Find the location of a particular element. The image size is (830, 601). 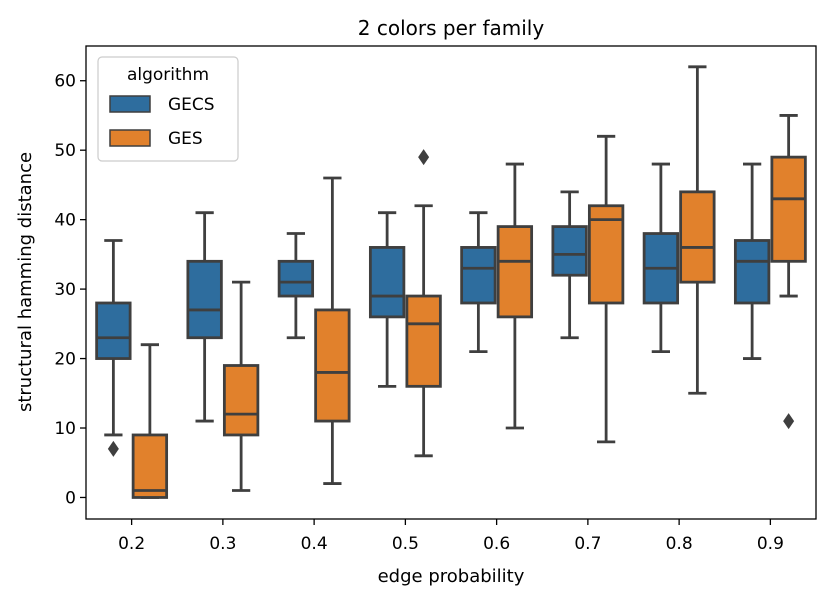

x-tick-label: 0.8 is located at coordinates (679, 544).